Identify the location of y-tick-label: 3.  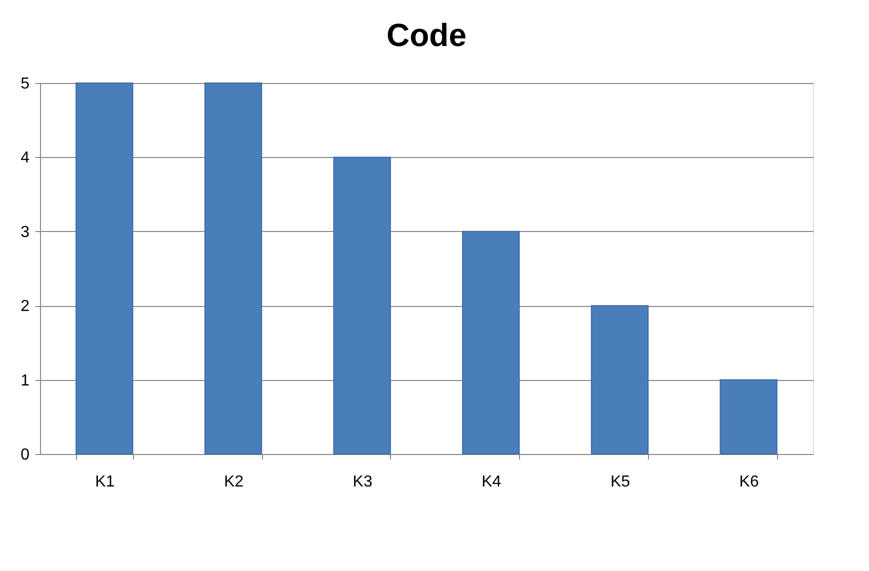
(25, 232).